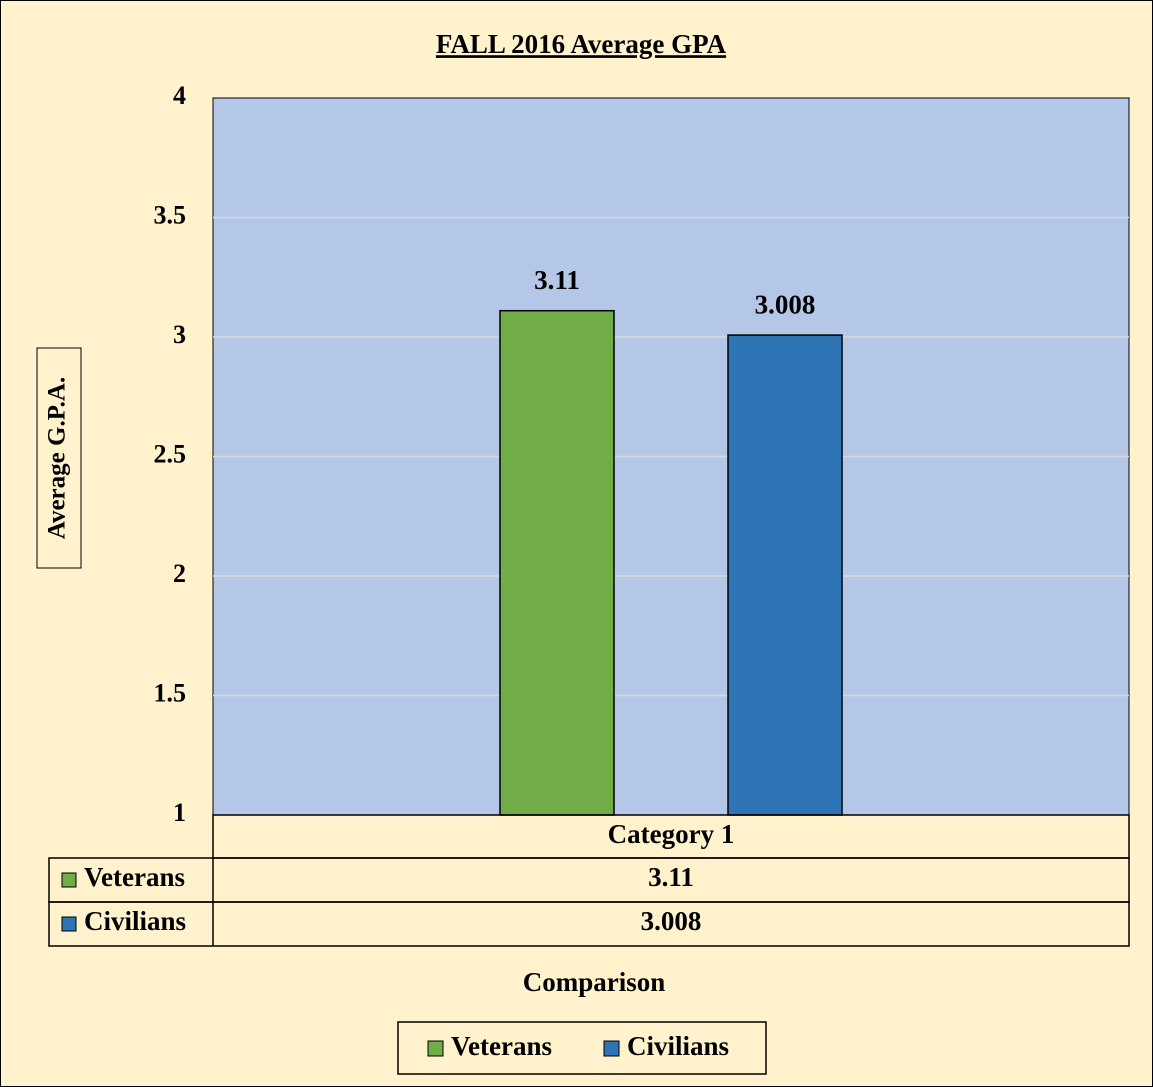 This screenshot has width=1153, height=1087. I want to click on data-table-series: Veterans, so click(134, 877).